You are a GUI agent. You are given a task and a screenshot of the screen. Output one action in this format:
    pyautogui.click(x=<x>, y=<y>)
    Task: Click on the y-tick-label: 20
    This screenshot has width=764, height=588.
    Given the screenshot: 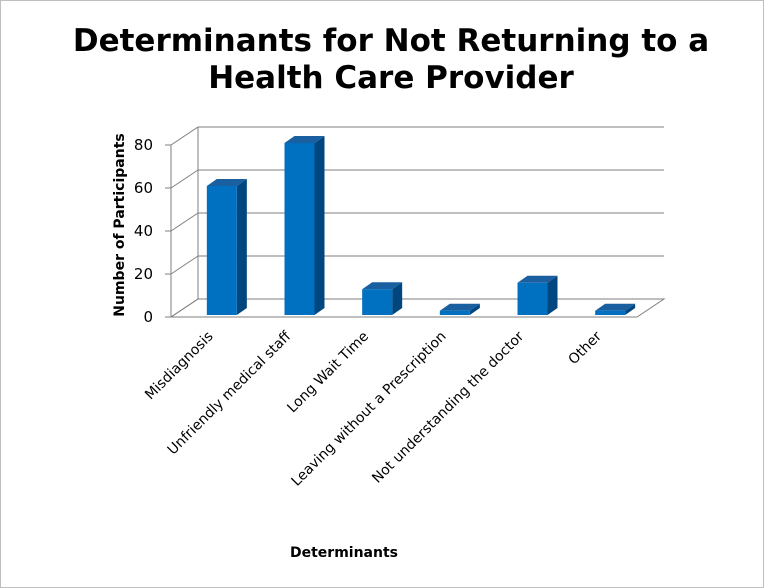 What is the action you would take?
    pyautogui.click(x=143, y=274)
    